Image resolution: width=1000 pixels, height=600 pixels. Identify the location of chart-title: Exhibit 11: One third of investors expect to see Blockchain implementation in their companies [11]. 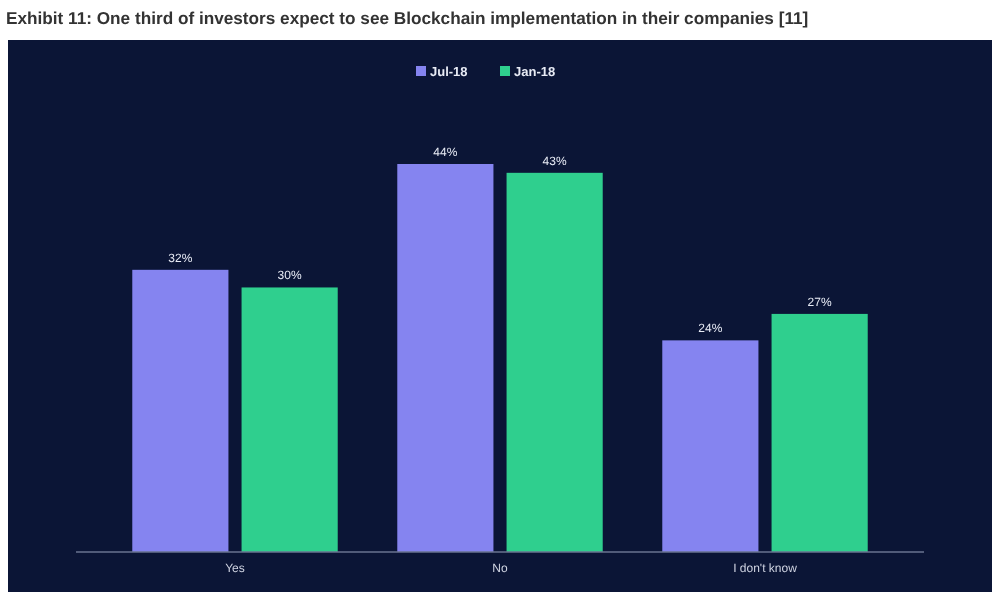
(407, 18).